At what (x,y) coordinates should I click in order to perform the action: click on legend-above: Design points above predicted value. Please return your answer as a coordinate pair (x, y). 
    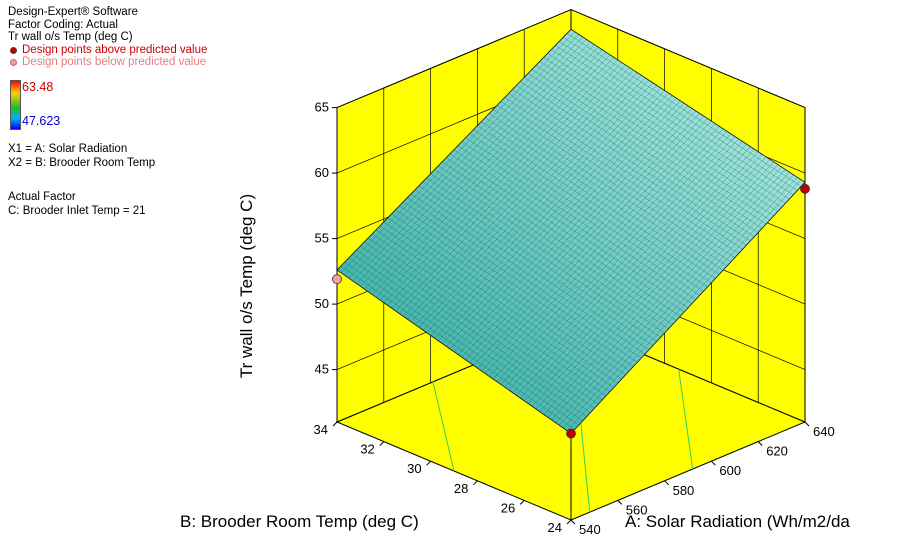
    Looking at the image, I should click on (107, 50).